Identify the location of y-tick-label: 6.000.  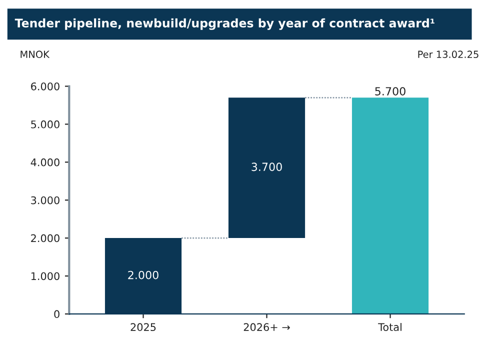
(45, 86).